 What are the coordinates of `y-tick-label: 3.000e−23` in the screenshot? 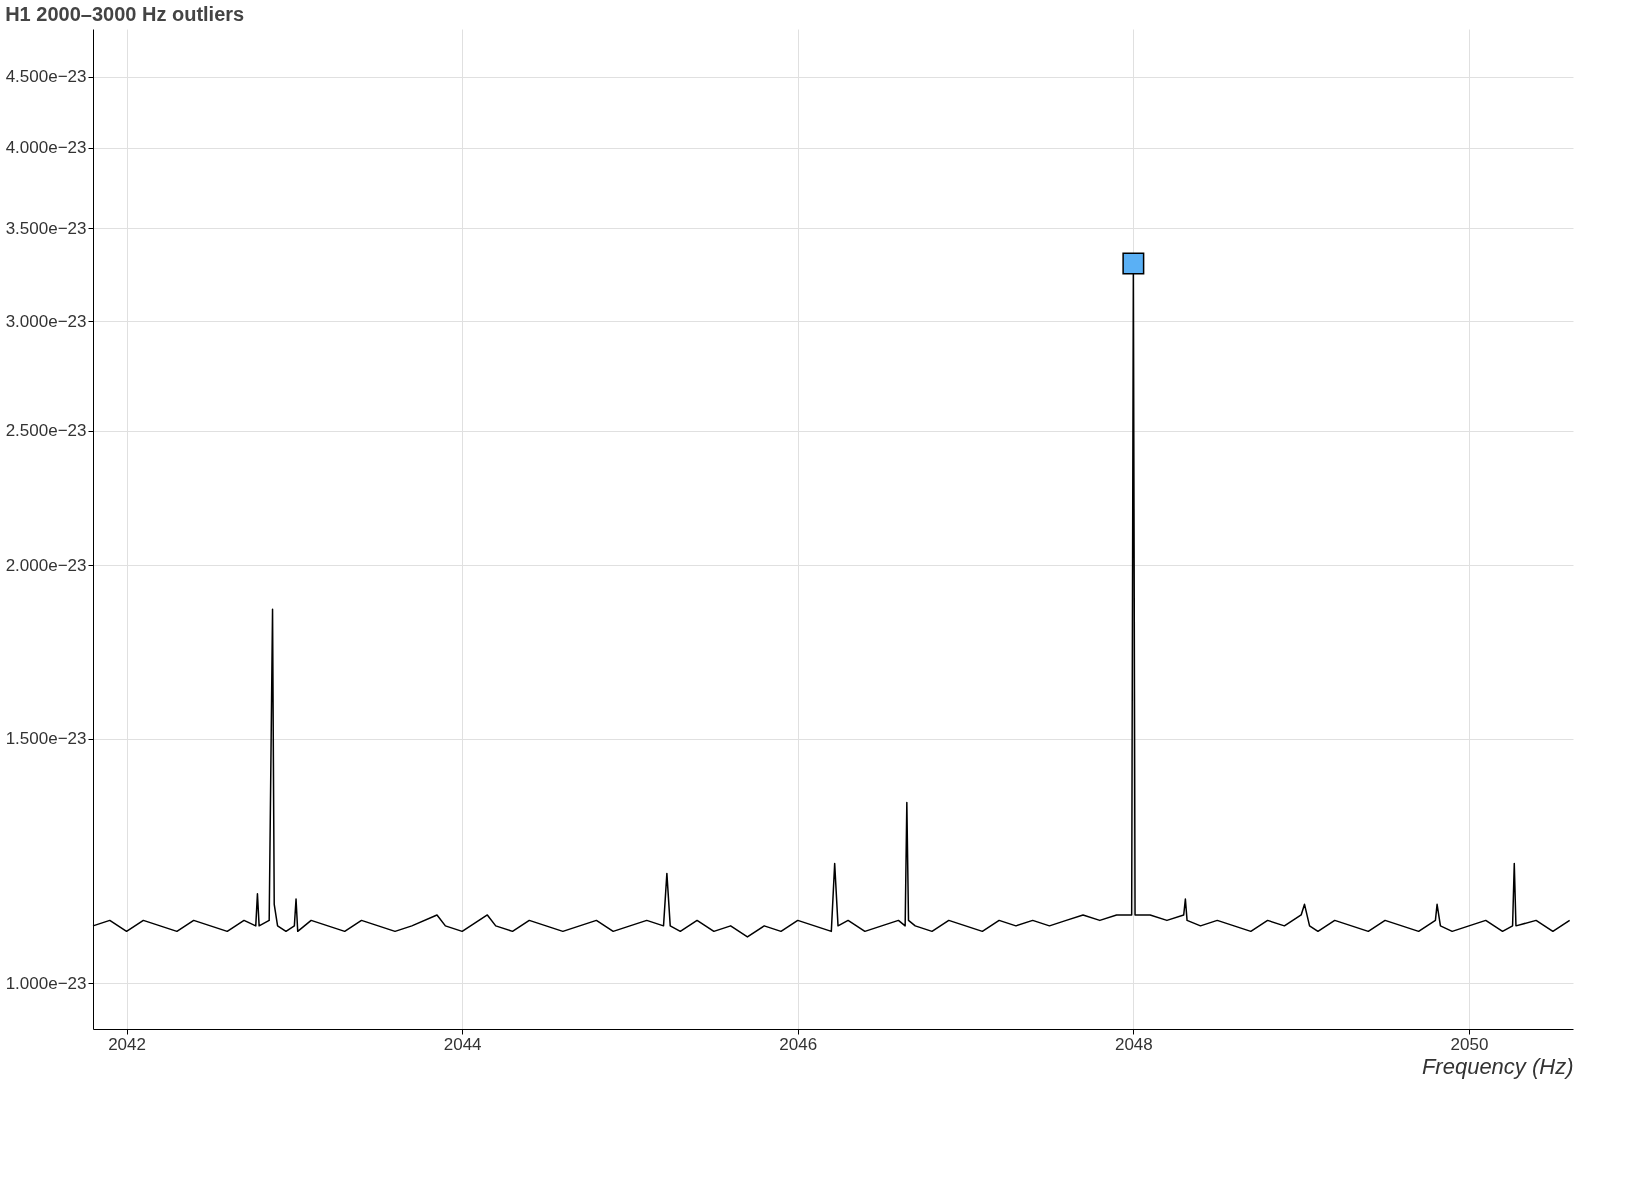 It's located at (46, 321).